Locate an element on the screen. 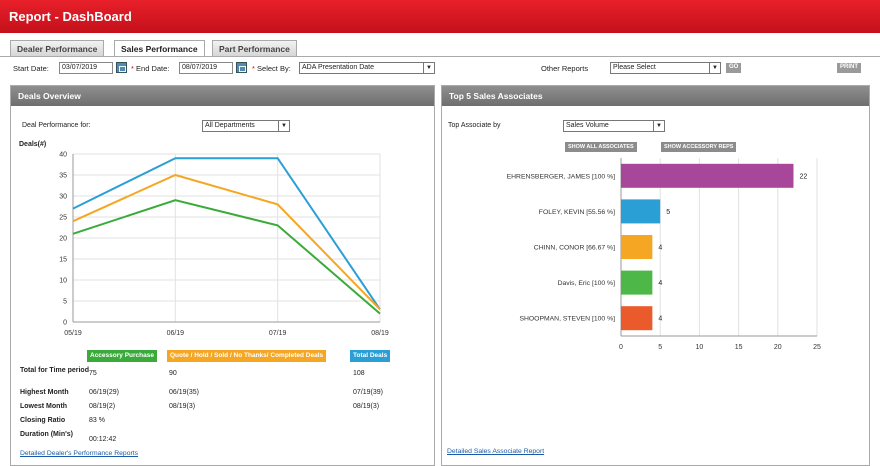 The width and height of the screenshot is (880, 466). category-label: EHRENSBERGER, JAMES [100 %] is located at coordinates (561, 176).